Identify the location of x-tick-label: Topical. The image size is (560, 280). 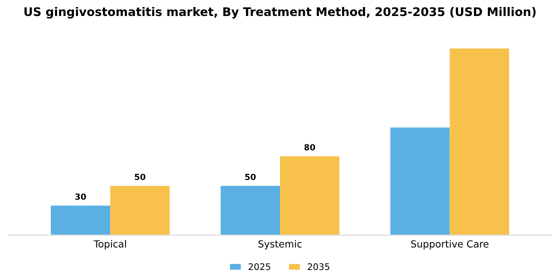
(110, 245).